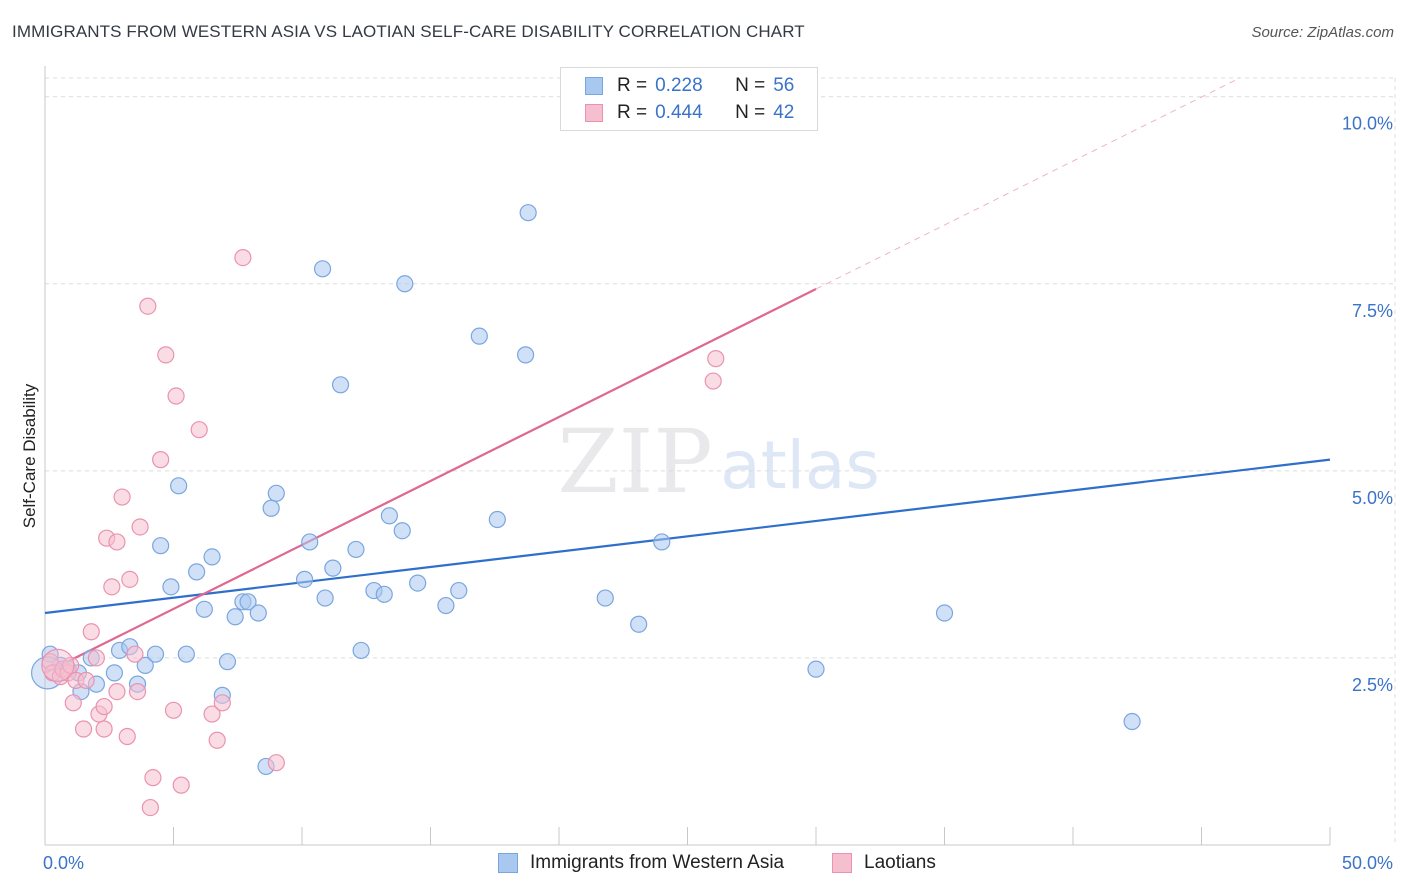 The width and height of the screenshot is (1406, 892). Describe the element at coordinates (594, 86) in the screenshot. I see `blue-swatch` at that location.